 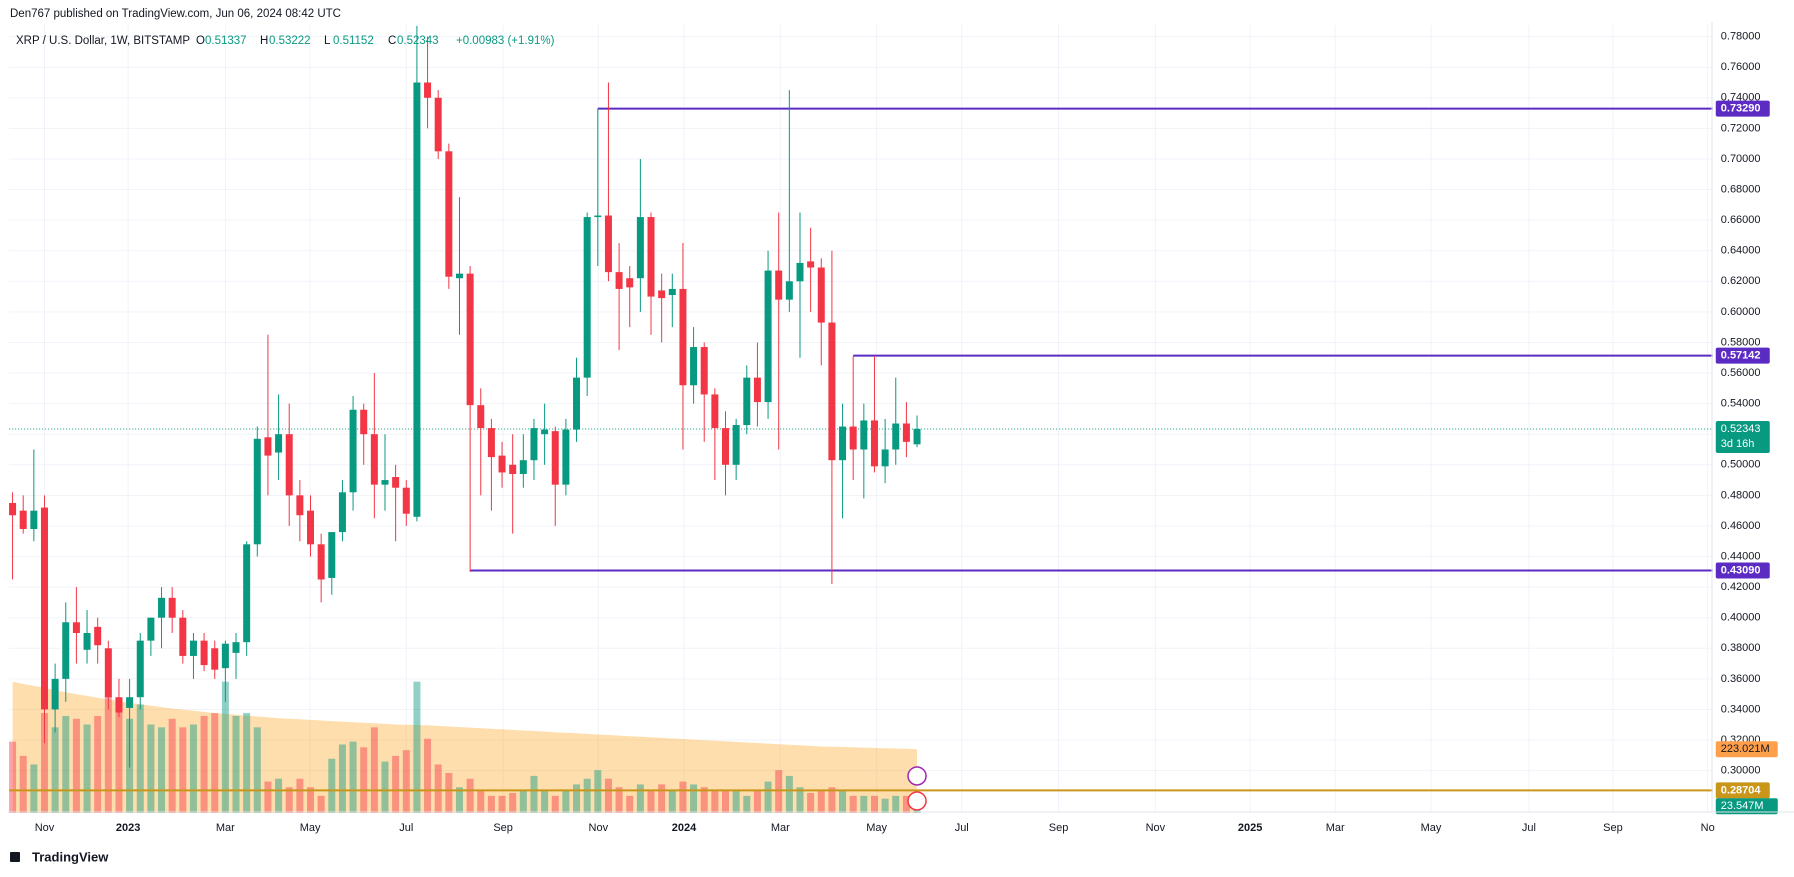 What do you see at coordinates (15, 857) in the screenshot?
I see `logo-icon` at bounding box center [15, 857].